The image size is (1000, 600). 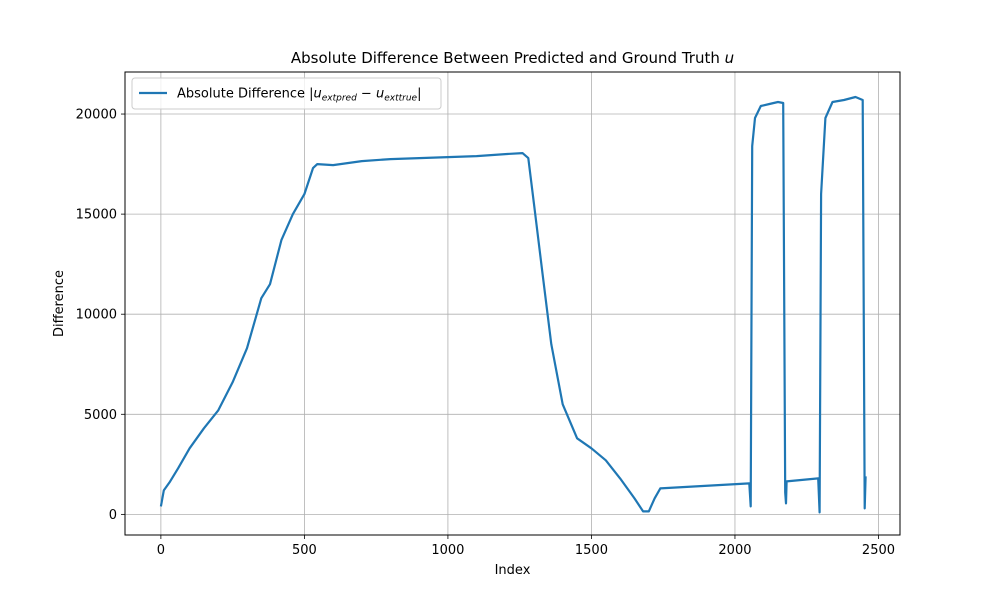 What do you see at coordinates (59, 303) in the screenshot?
I see `y-axis-label: Difference` at bounding box center [59, 303].